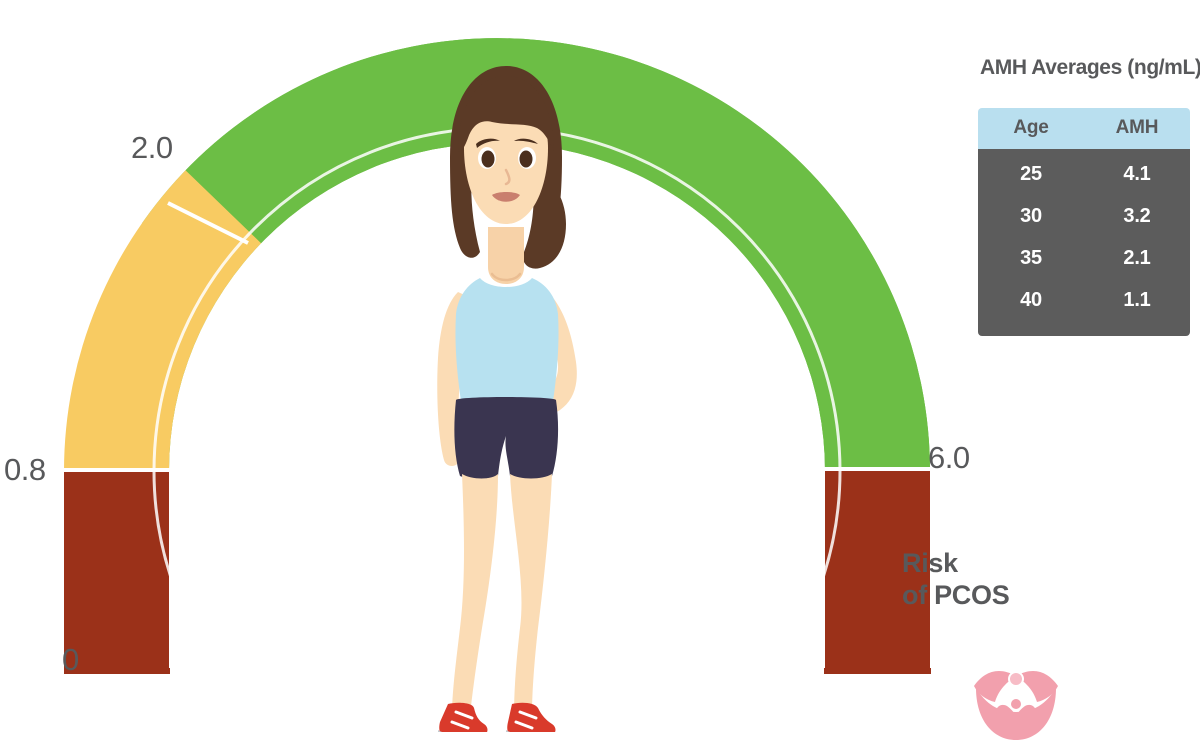 This screenshot has width=1200, height=743. Describe the element at coordinates (25, 469) in the screenshot. I see `gauge-label-0-8: 0.8` at that location.